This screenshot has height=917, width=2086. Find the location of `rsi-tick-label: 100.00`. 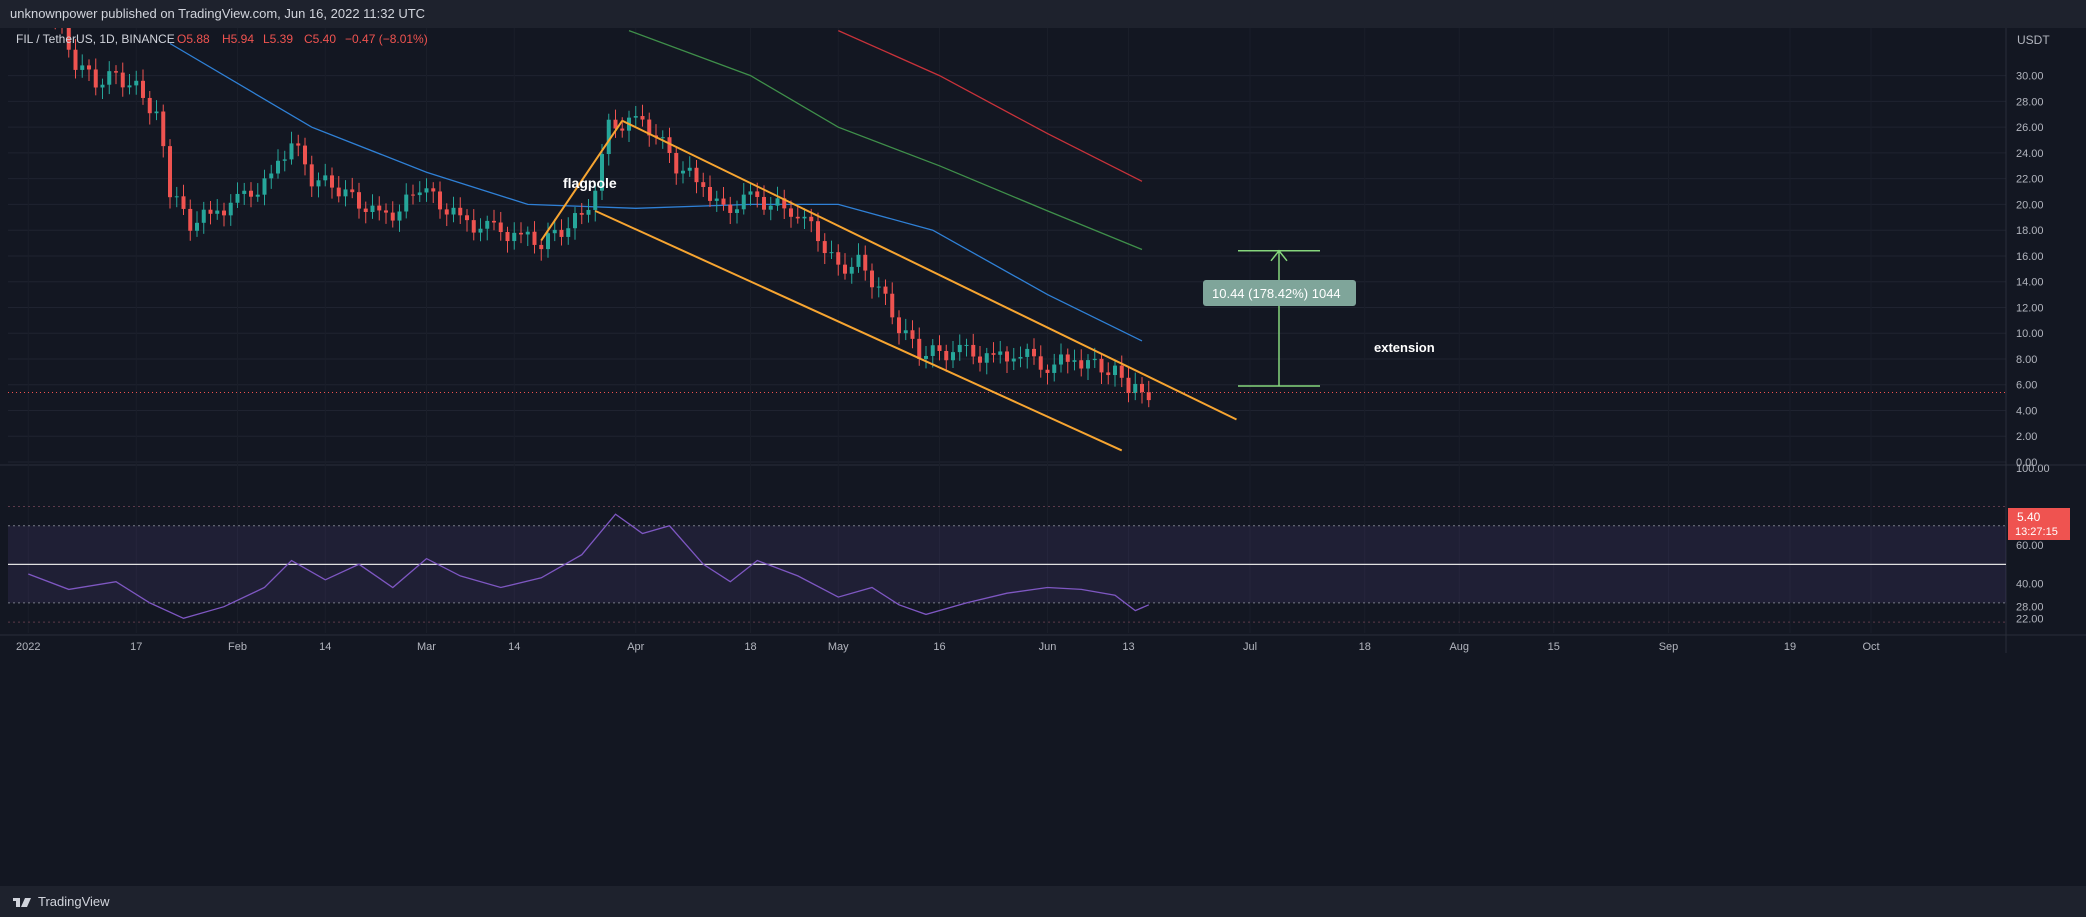

rsi-tick-label: 100.00 is located at coordinates (2033, 469).